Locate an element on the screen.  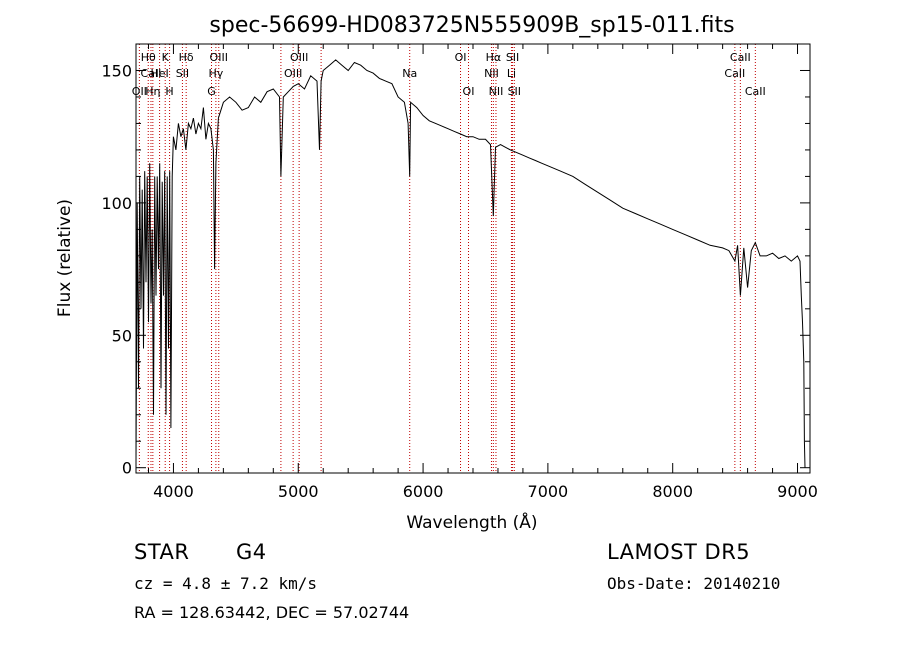
line-label-12: OIII is located at coordinates (299, 57).